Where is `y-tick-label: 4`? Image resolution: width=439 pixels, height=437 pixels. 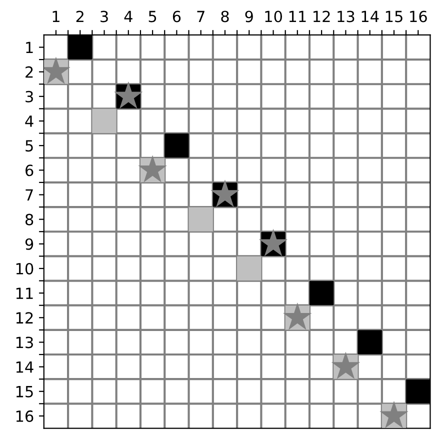
y-tick-label: 4 is located at coordinates (29, 121).